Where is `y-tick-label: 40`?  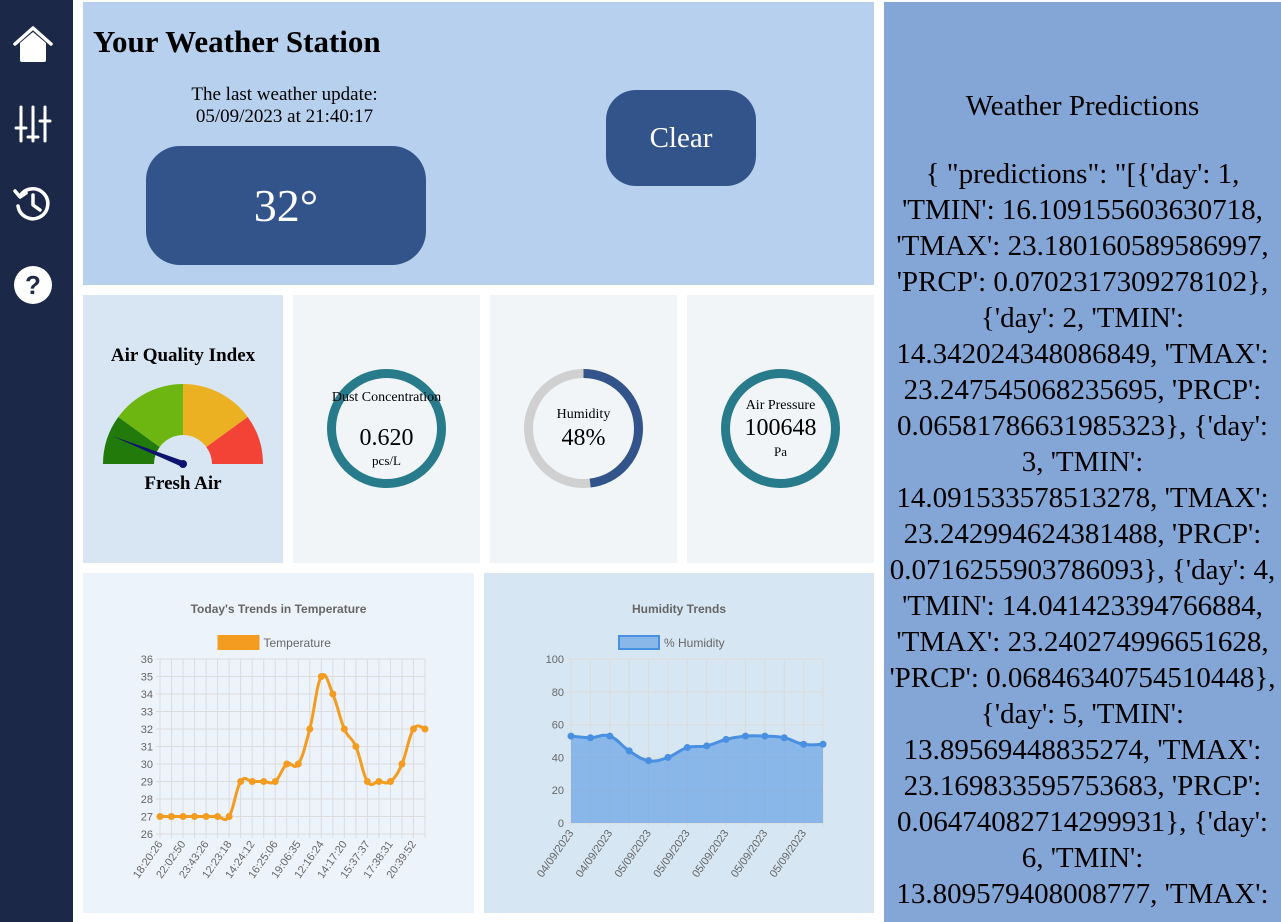
y-tick-label: 40 is located at coordinates (558, 758).